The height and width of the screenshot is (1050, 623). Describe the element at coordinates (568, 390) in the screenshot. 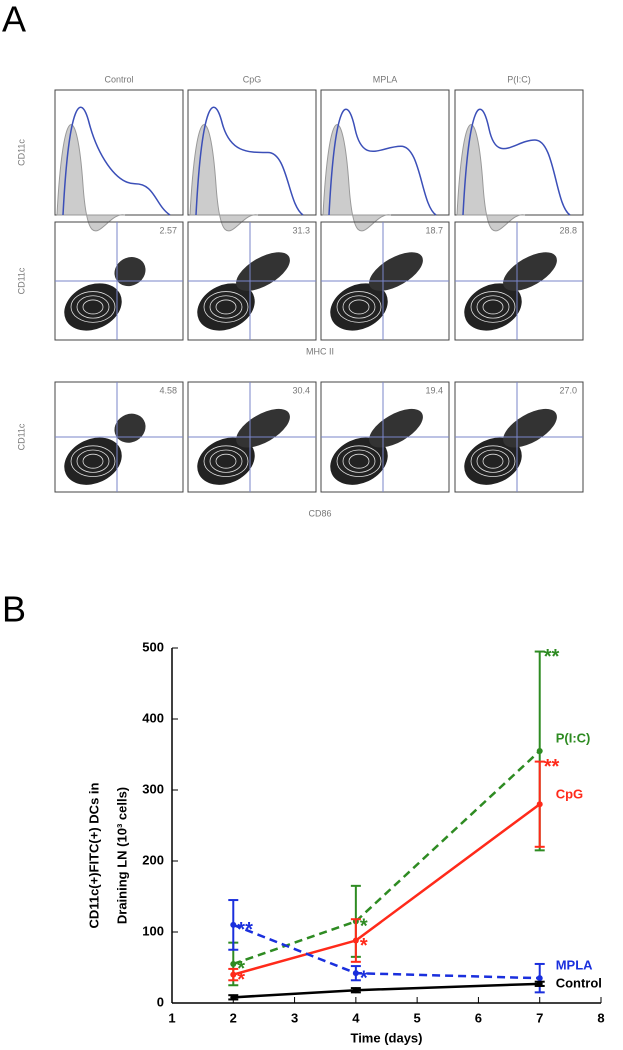

I see `quadrant-percent: 27.0` at that location.